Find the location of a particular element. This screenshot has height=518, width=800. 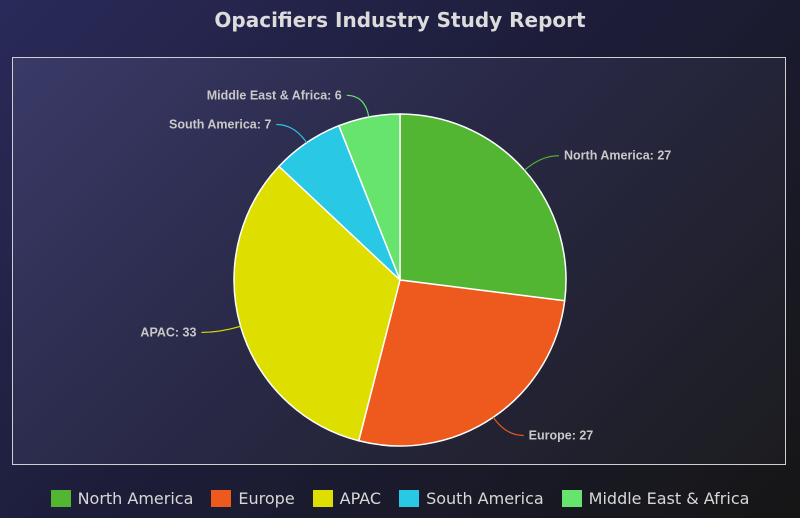

legend-label: Europe is located at coordinates (266, 498).